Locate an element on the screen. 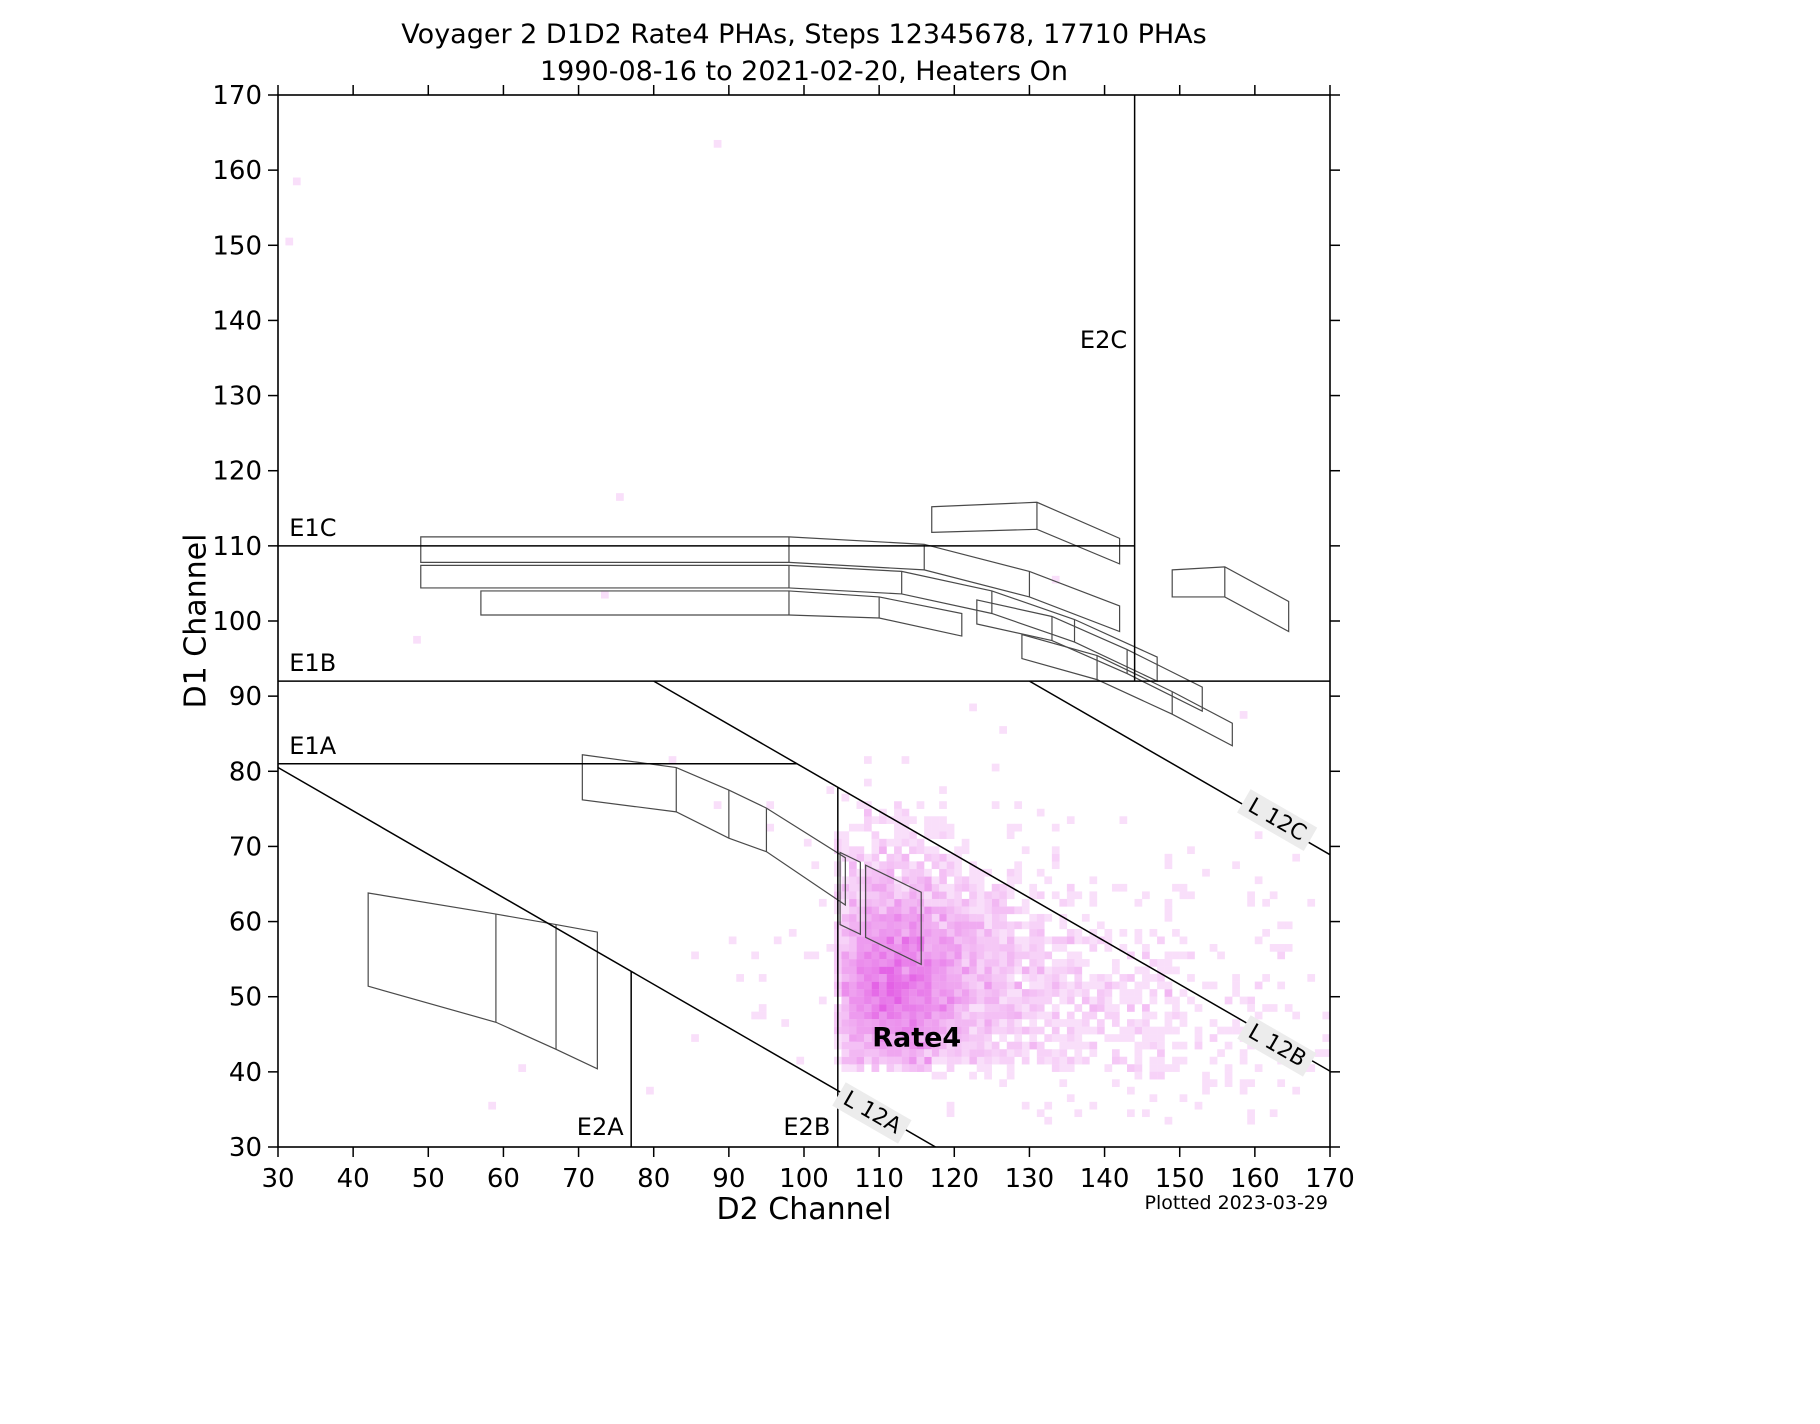 The image size is (1820, 1424). y-tick-label: 60 is located at coordinates (245, 923).